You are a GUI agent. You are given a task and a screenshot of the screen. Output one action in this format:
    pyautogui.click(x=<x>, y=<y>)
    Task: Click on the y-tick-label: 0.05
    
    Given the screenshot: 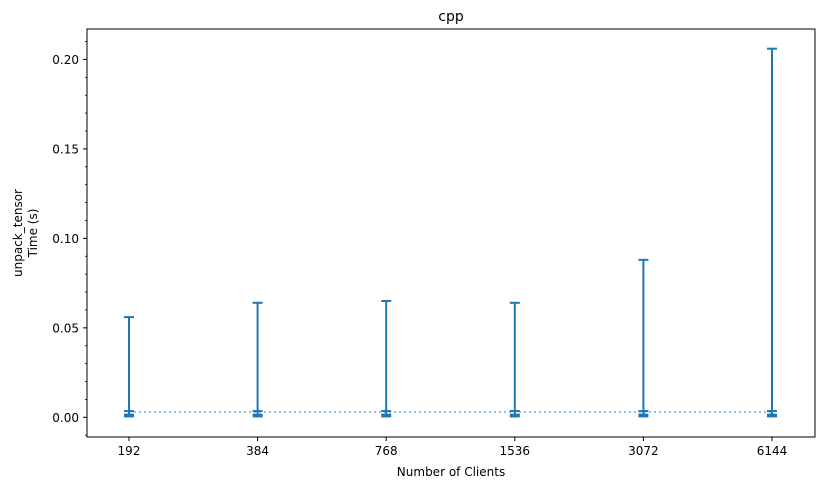 What is the action you would take?
    pyautogui.click(x=65, y=328)
    